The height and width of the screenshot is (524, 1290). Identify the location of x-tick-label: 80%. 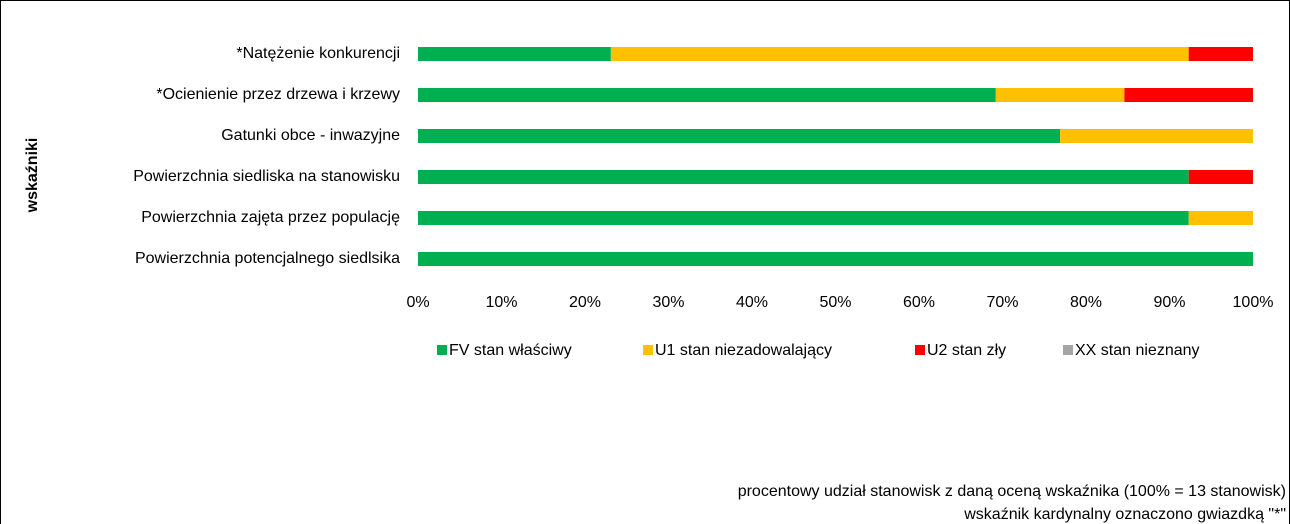
(1086, 302).